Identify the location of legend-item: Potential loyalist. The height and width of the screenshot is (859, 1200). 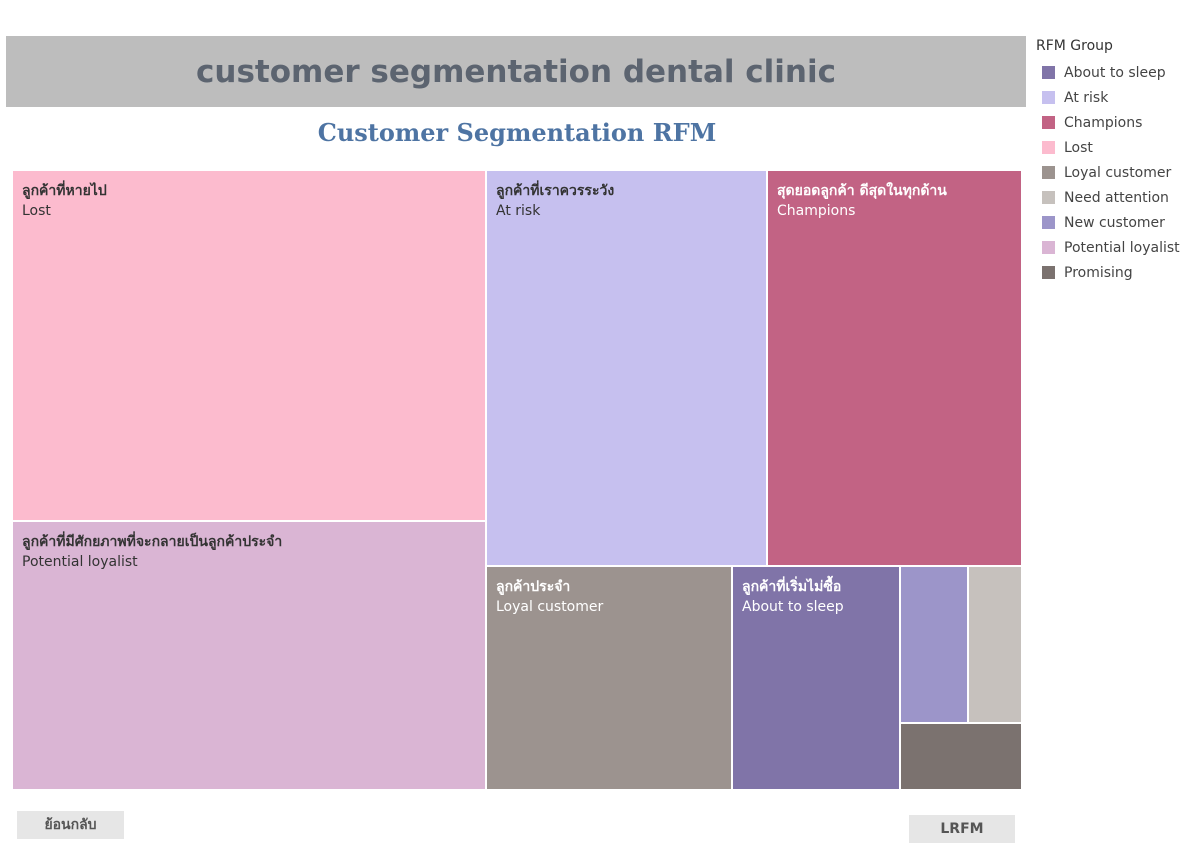
(1108, 247).